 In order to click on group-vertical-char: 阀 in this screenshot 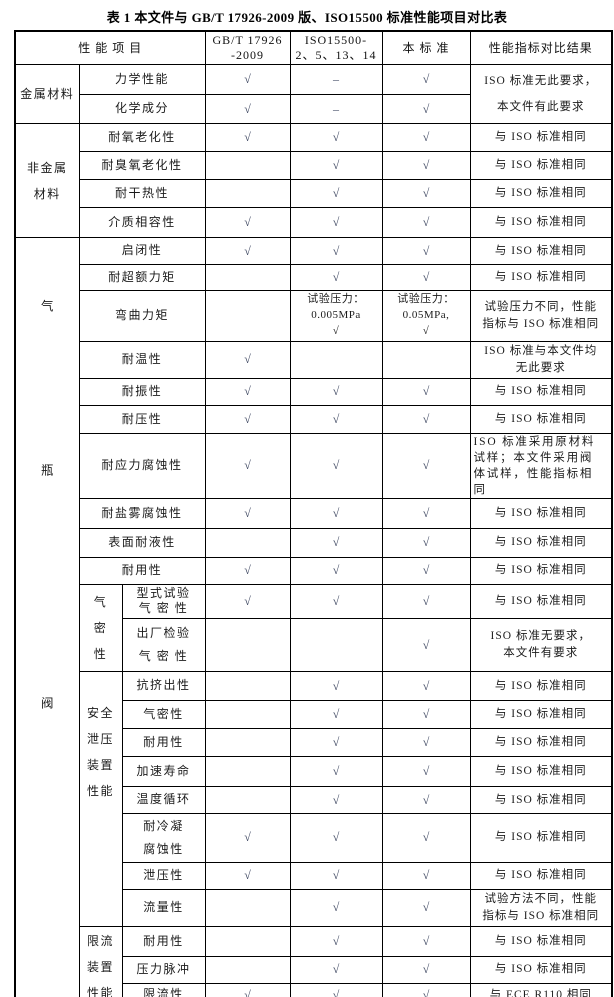, I will do `click(47, 703)`.